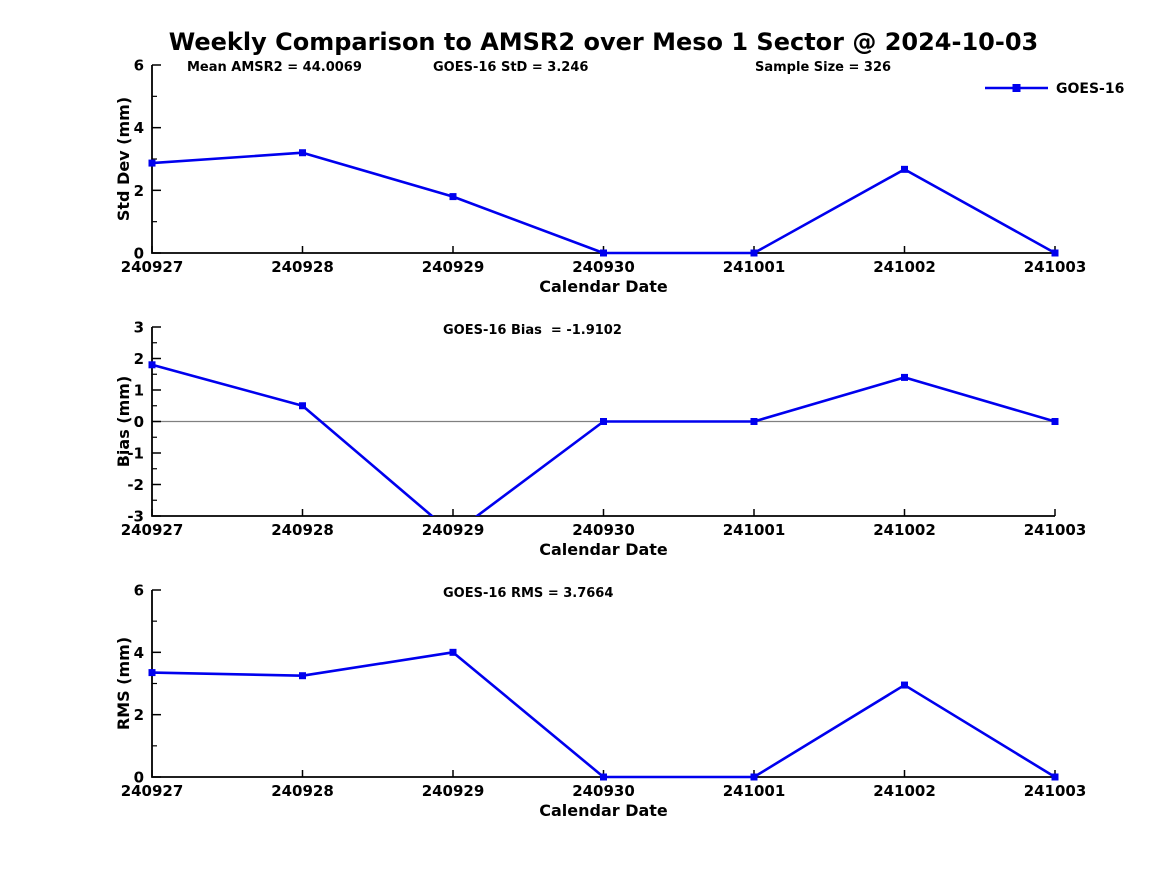  What do you see at coordinates (1090, 89) in the screenshot?
I see `legend-label: GOES-16` at bounding box center [1090, 89].